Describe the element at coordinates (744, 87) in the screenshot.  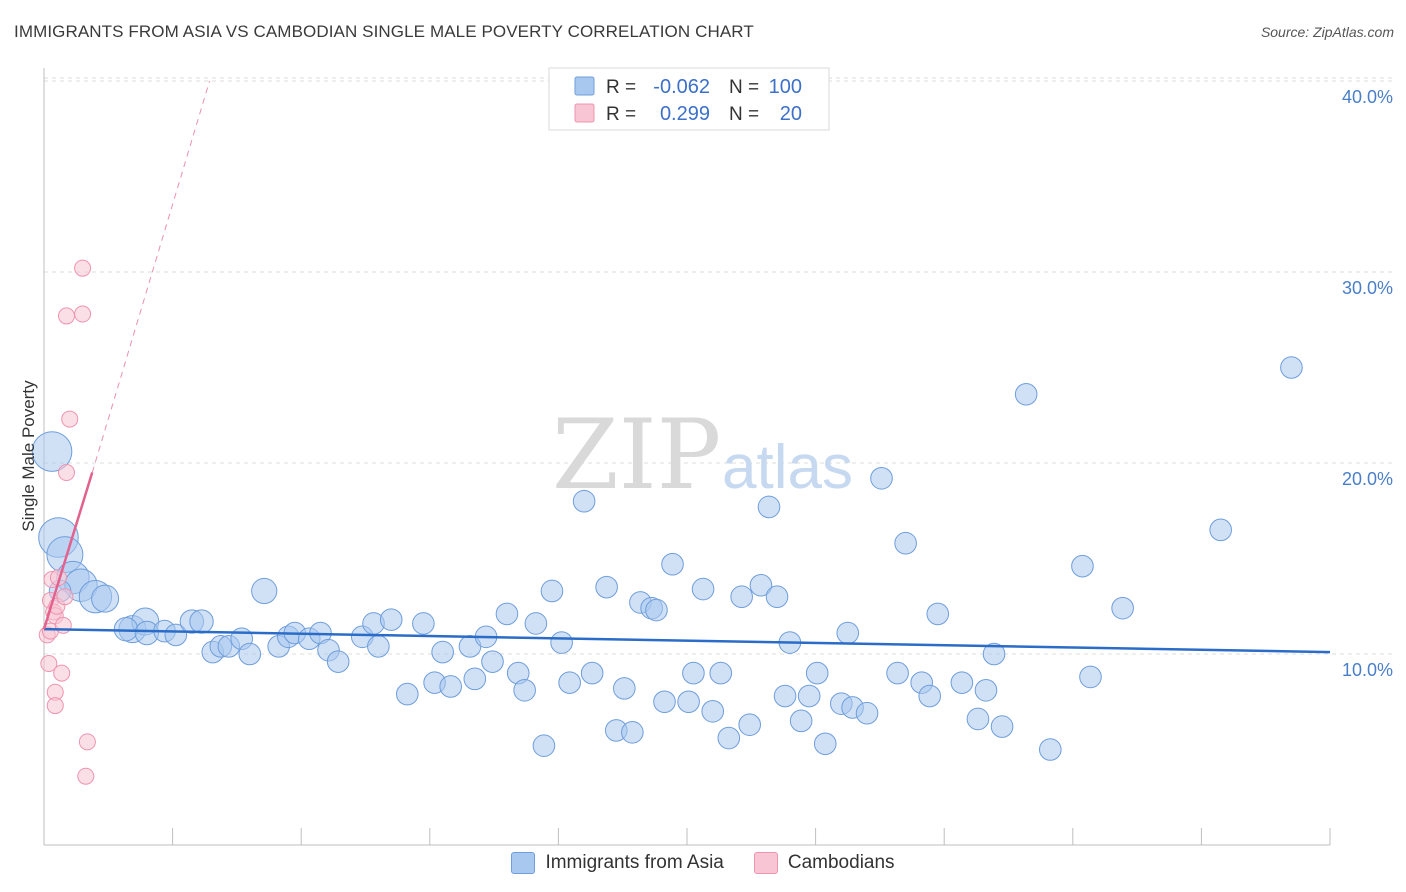
I see `legend-n-label-asia: N =` at that location.